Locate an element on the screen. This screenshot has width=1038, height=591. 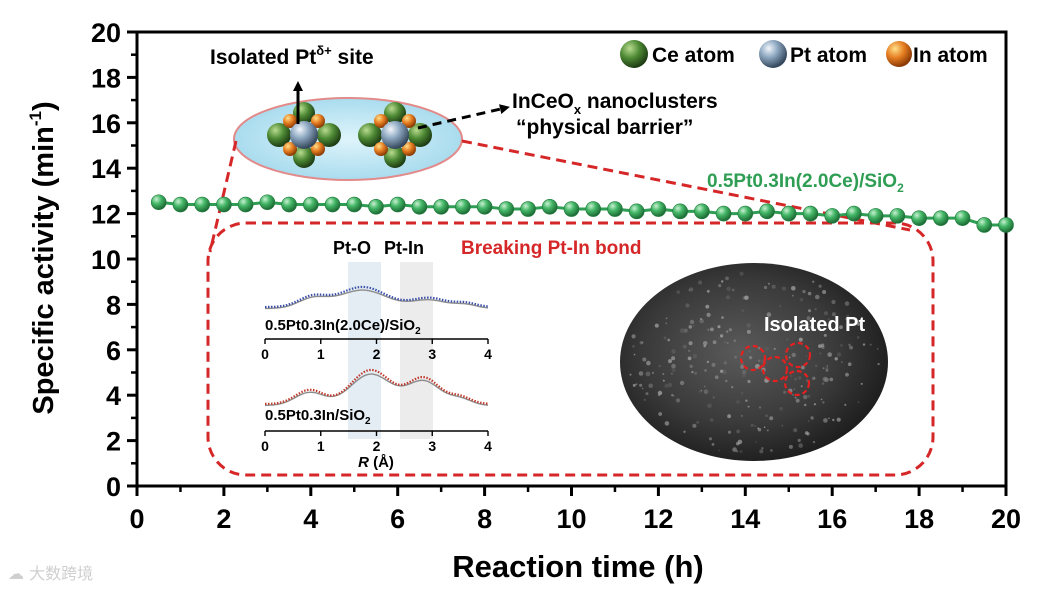
exafs-tick-label: 1 is located at coordinates (321, 354).